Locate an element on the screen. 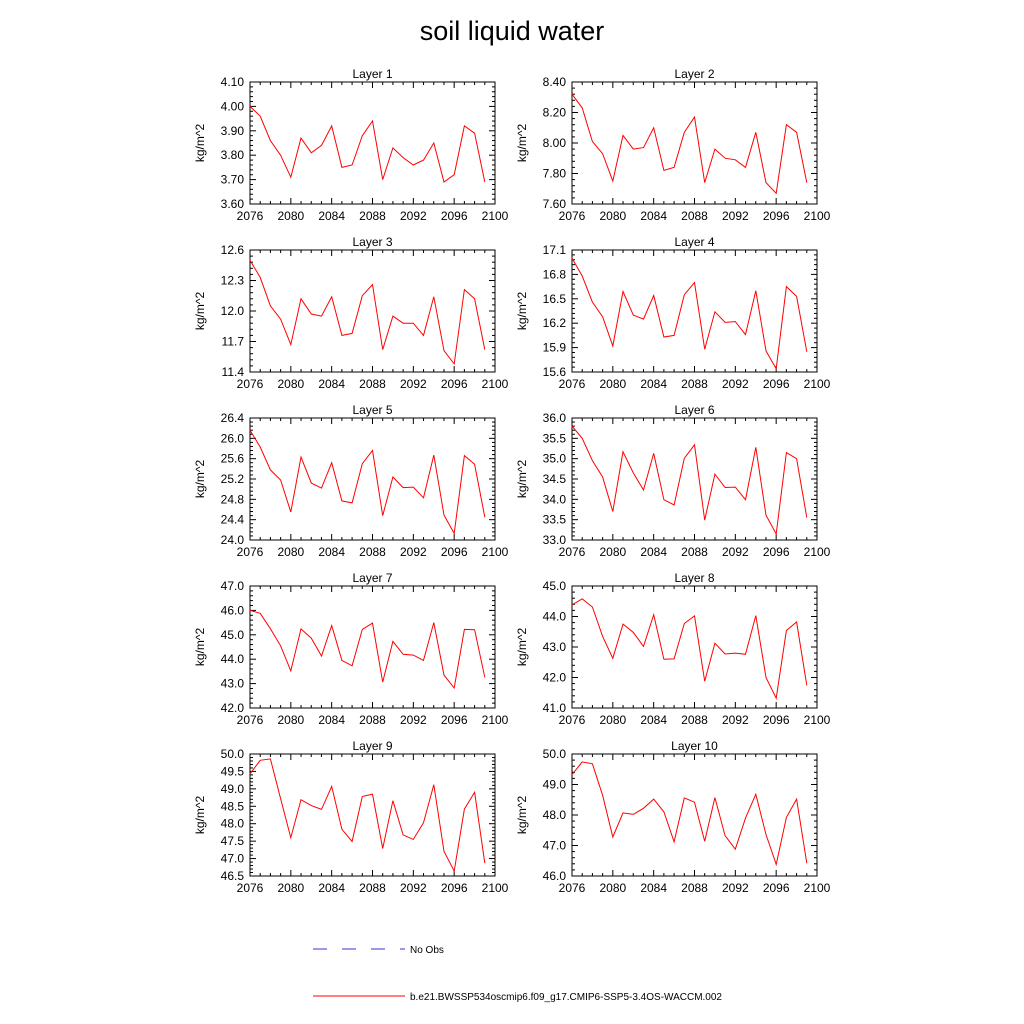 This screenshot has height=1024, width=1024. panel-title: Layer 7 is located at coordinates (372, 578).